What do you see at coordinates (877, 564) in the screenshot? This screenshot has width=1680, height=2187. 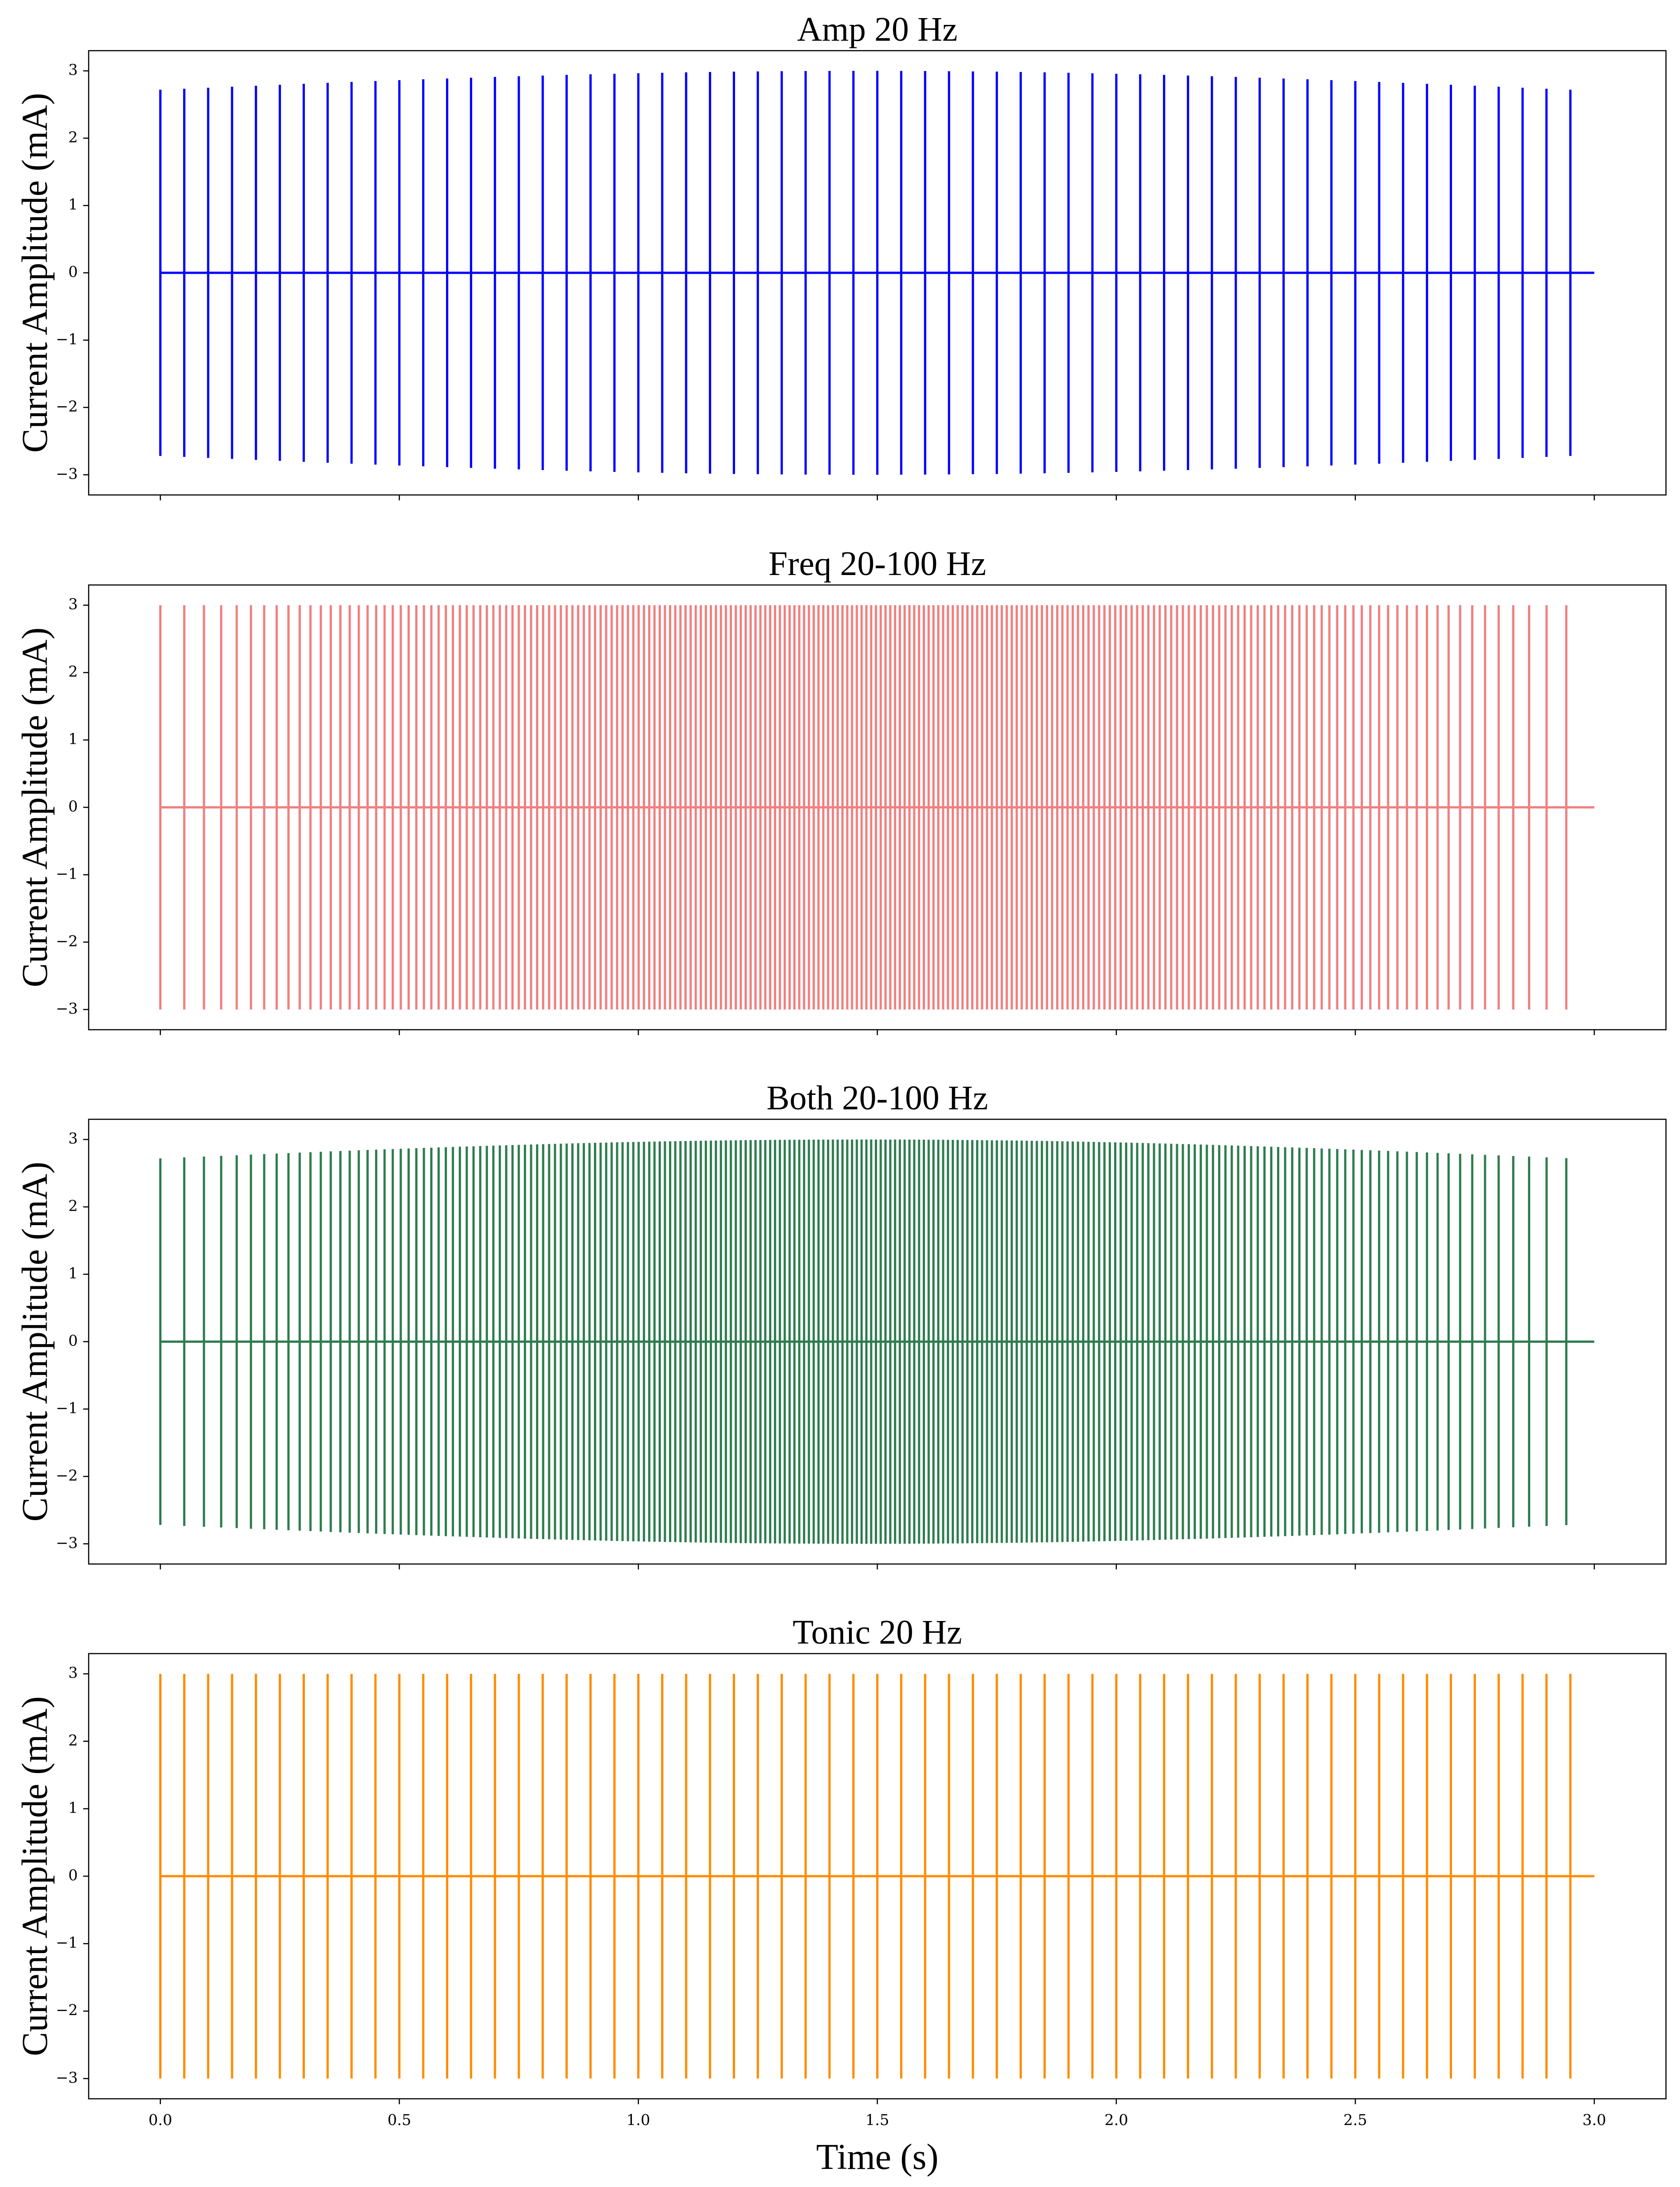 I see `chart-title: Freq 20-100 Hz` at bounding box center [877, 564].